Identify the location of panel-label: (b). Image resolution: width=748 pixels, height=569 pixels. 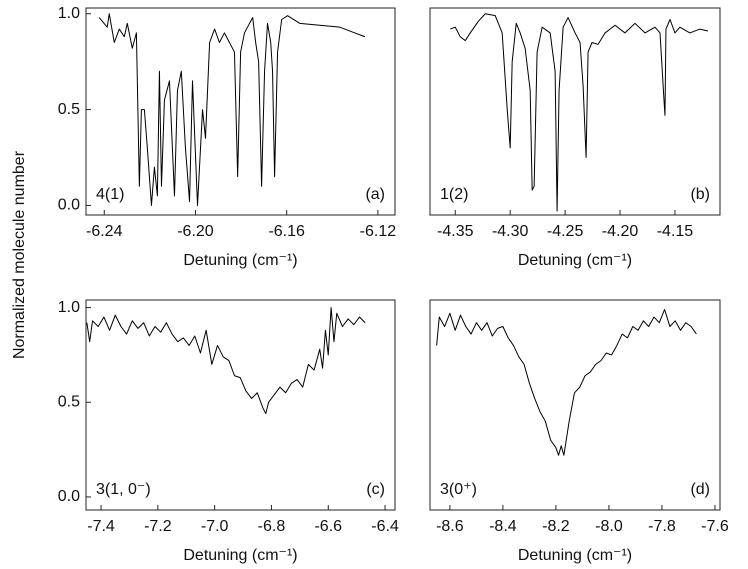
(700, 194).